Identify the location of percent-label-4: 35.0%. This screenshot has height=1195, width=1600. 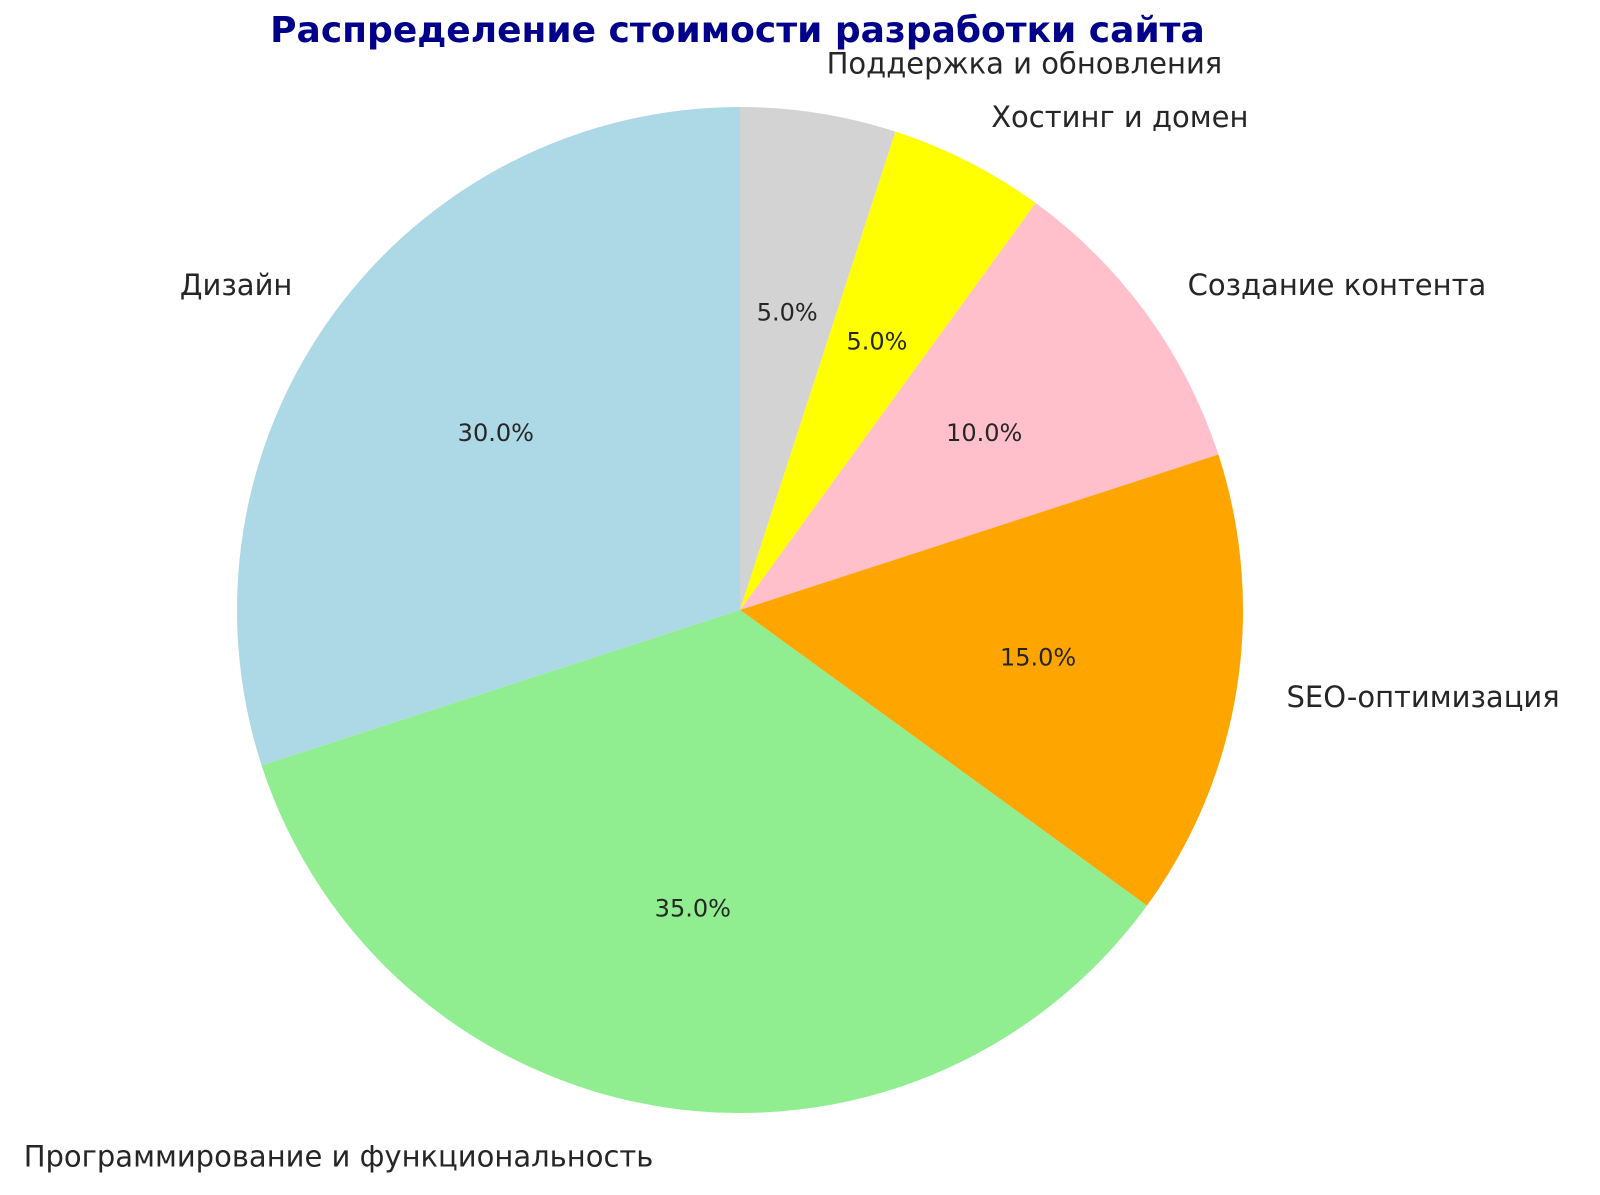
(693, 909).